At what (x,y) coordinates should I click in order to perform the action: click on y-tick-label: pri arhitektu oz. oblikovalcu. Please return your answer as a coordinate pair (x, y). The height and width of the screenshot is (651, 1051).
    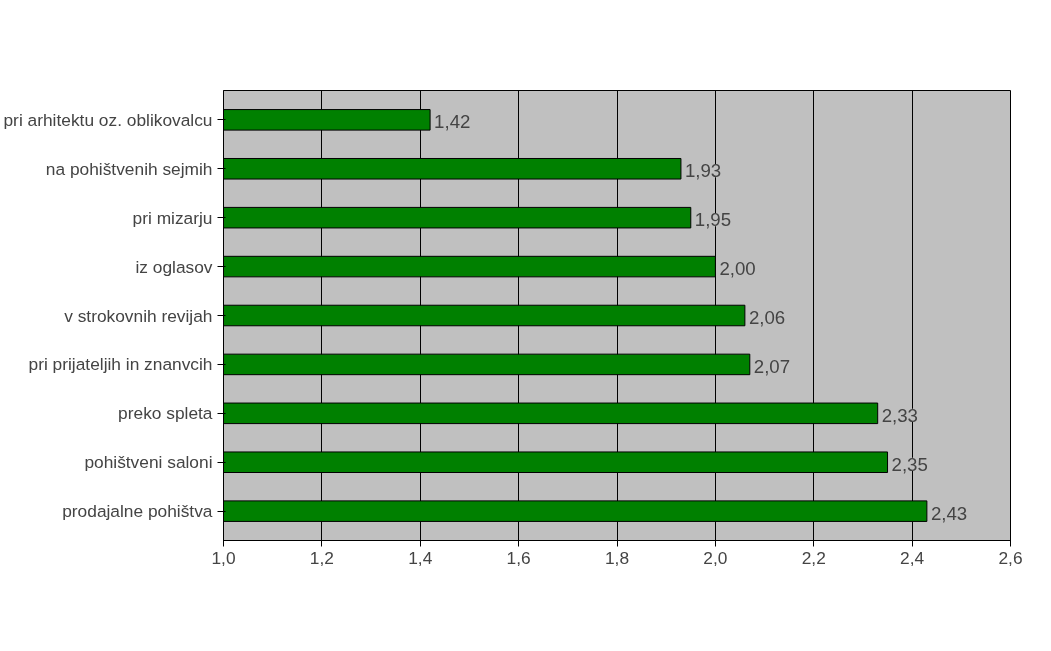
    Looking at the image, I should click on (108, 119).